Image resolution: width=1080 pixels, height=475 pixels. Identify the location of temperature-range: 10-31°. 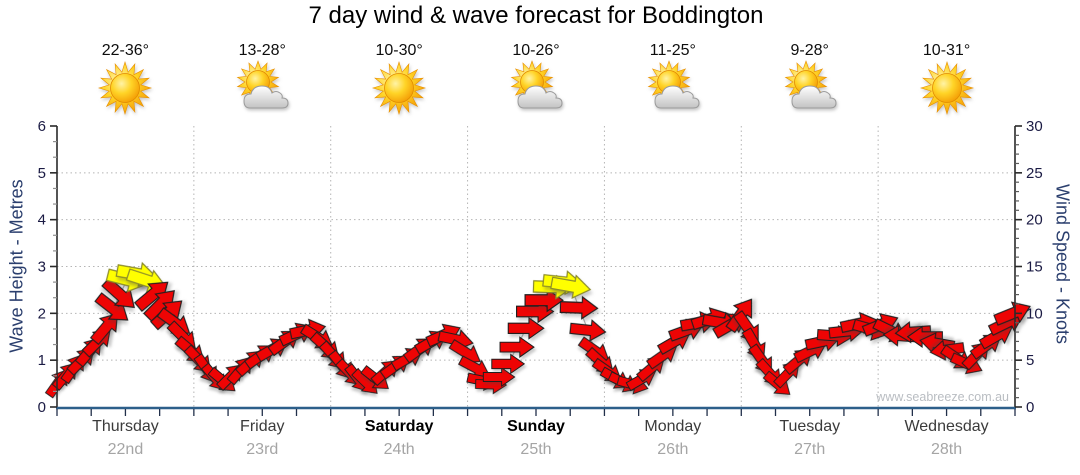
(946, 50).